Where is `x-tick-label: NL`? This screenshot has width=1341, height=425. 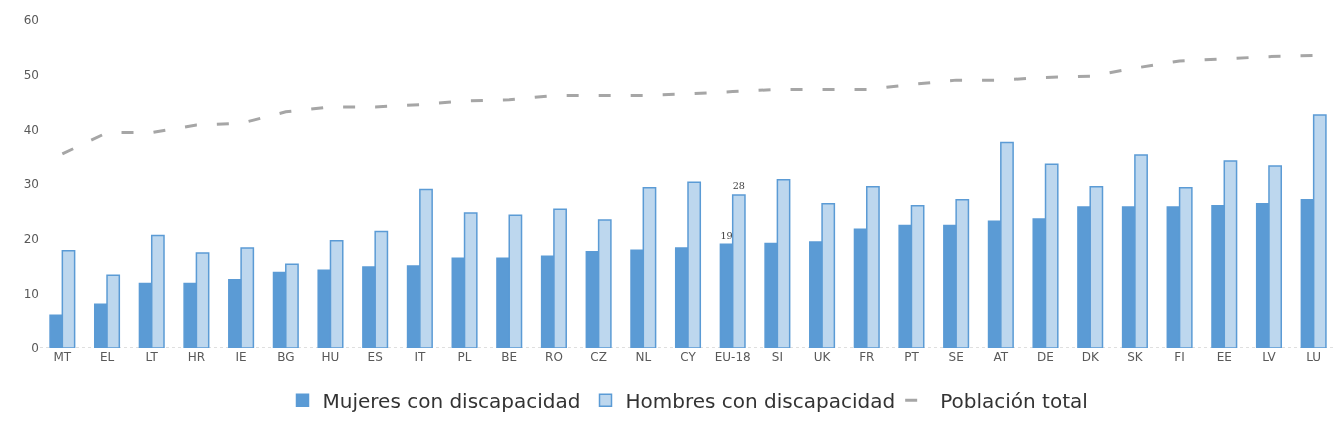 x-tick-label: NL is located at coordinates (643, 357).